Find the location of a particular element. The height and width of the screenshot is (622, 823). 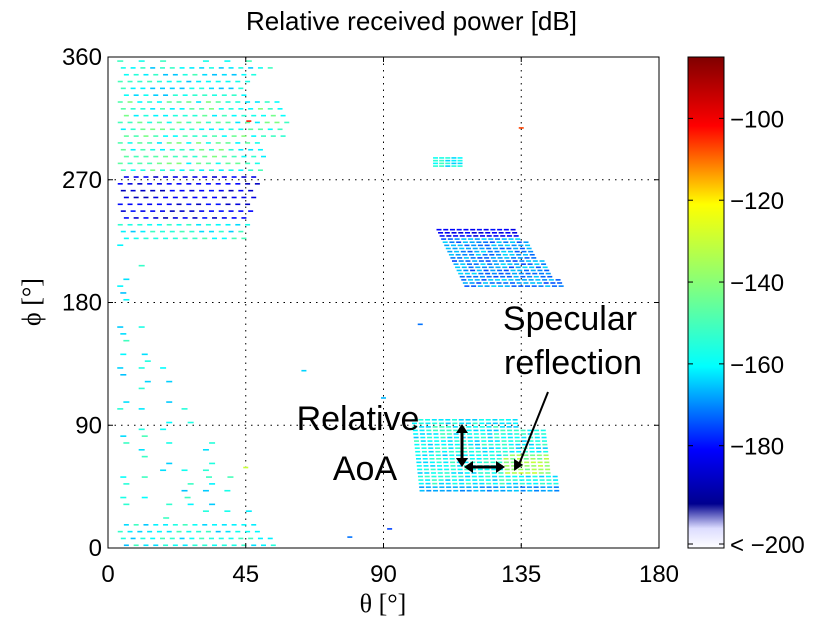

annotation-specular-line2: reflection is located at coordinates (573, 363).